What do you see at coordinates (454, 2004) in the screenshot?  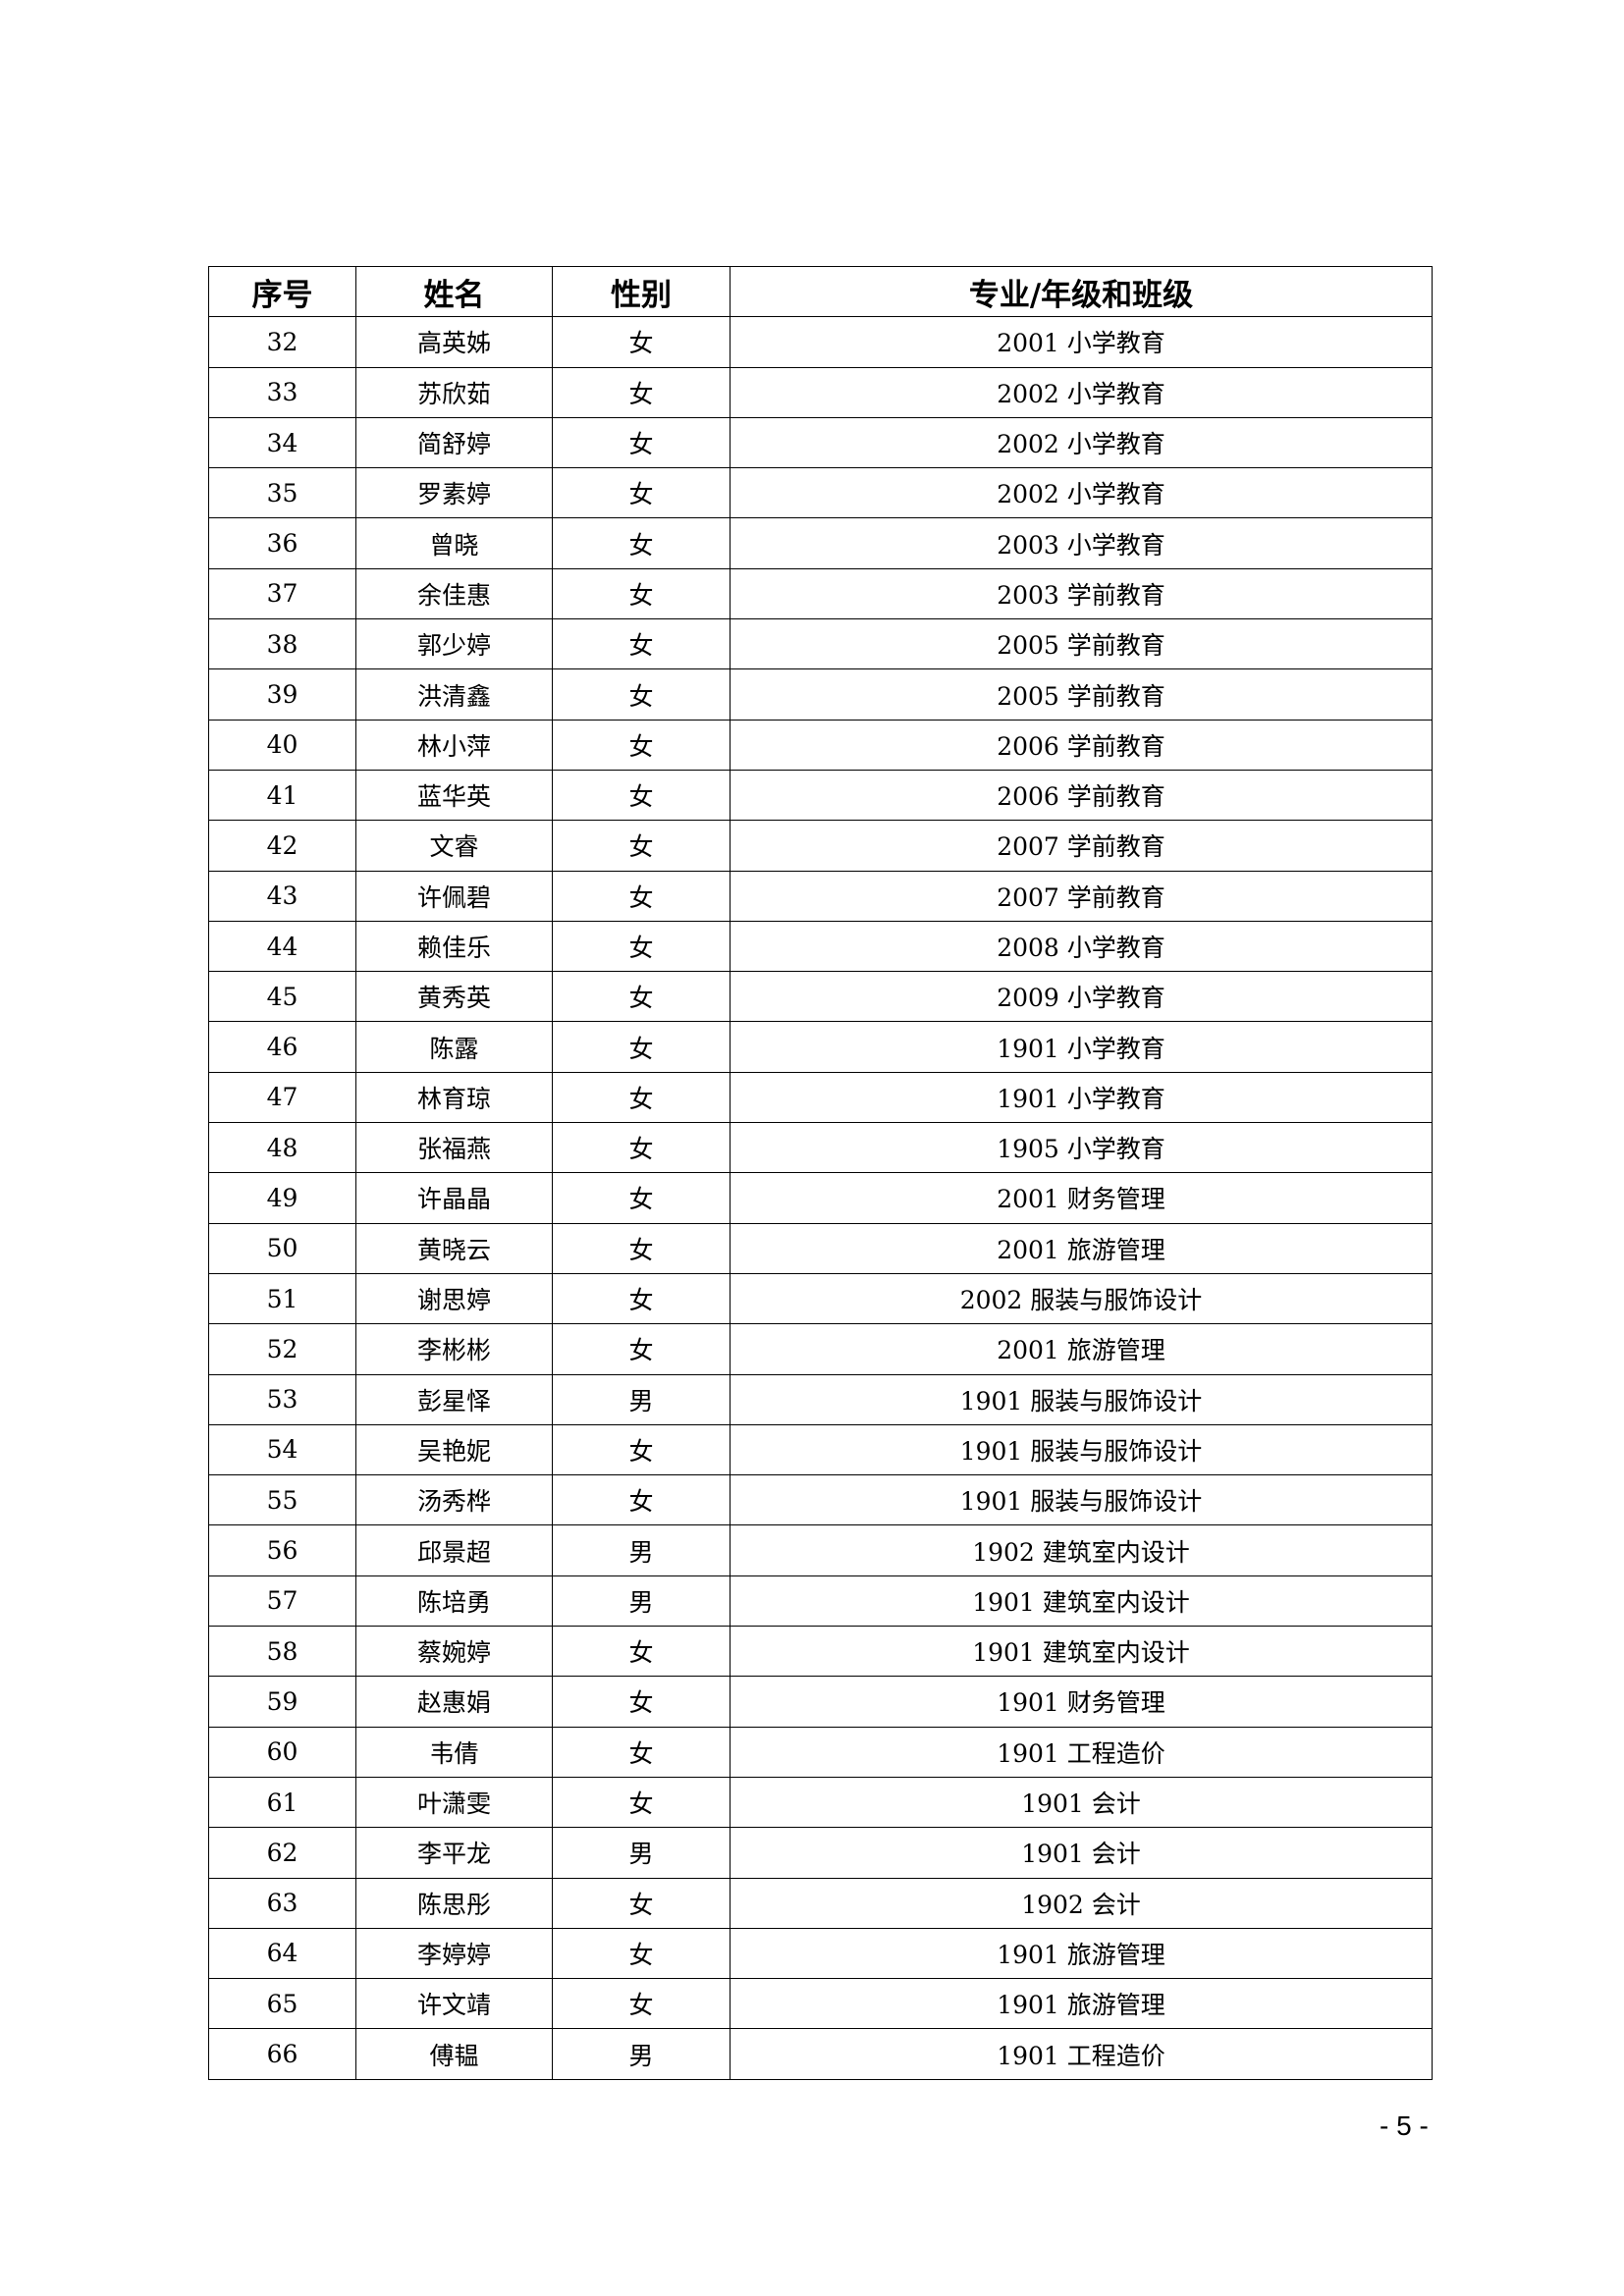 I see `cell-name: 许文靖` at bounding box center [454, 2004].